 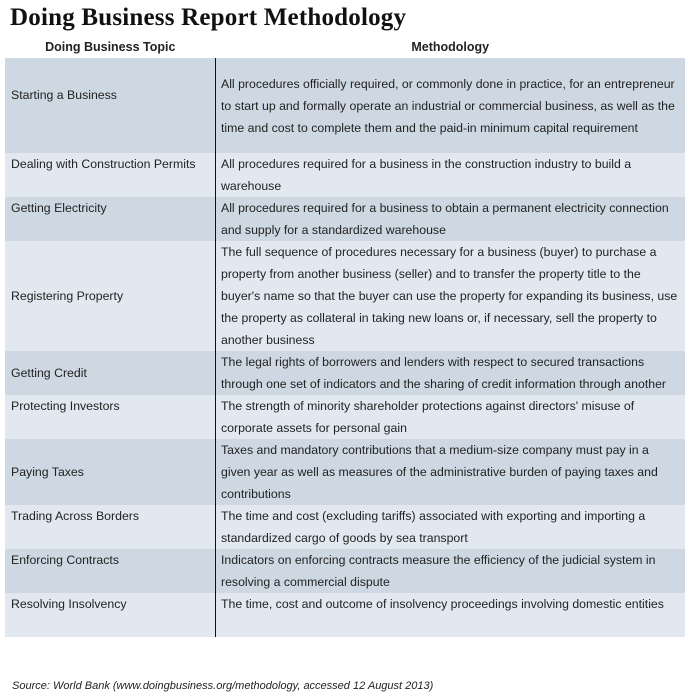 I want to click on topic-cell: Protecting Investors, so click(x=110, y=417).